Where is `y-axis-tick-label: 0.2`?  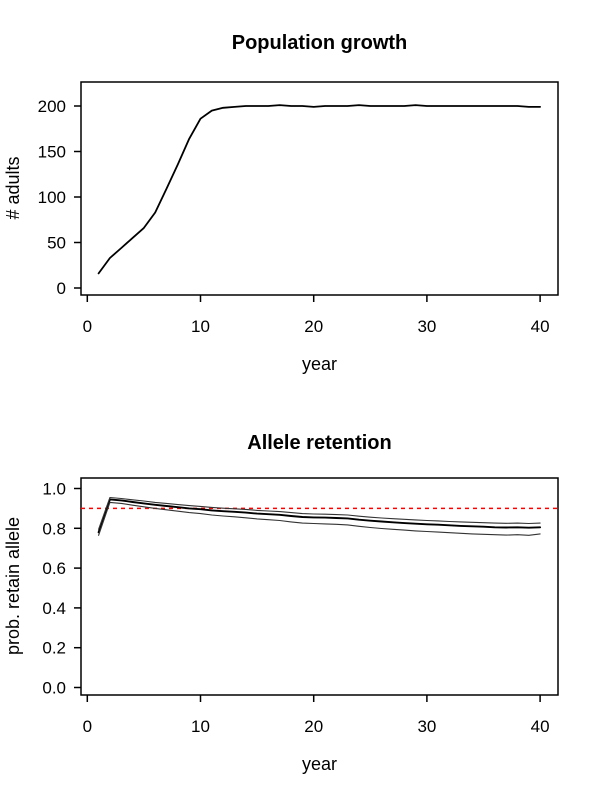
y-axis-tick-label: 0.2 is located at coordinates (54, 648).